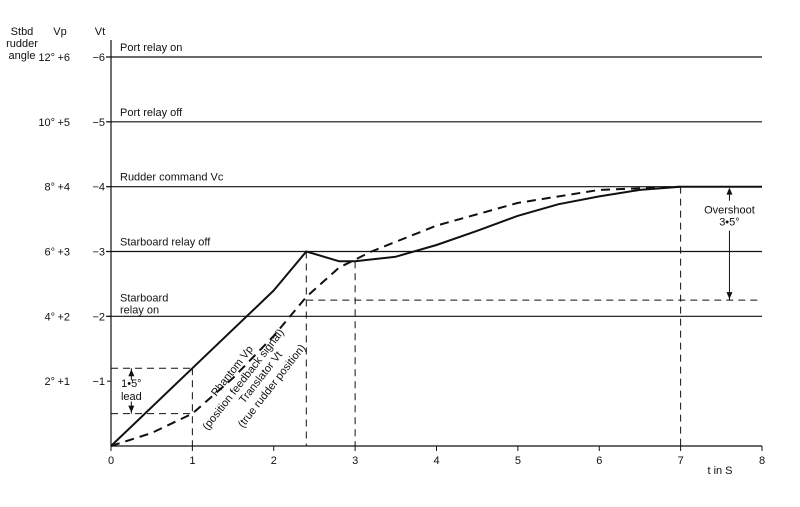  Describe the element at coordinates (46, 123) in the screenshot. I see `y-tick-deg-4: 10°` at that location.